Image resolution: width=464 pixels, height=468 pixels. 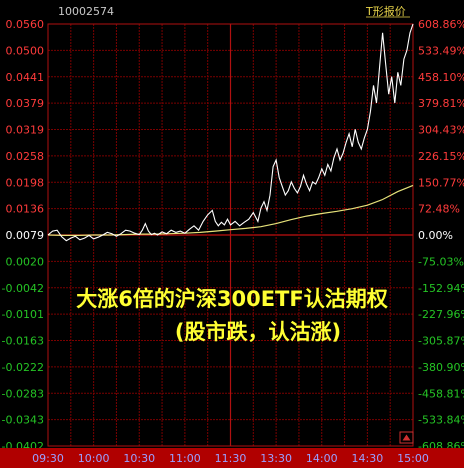 I want to click on y-pct-tick-label: -152.94%, so click(x=441, y=288).